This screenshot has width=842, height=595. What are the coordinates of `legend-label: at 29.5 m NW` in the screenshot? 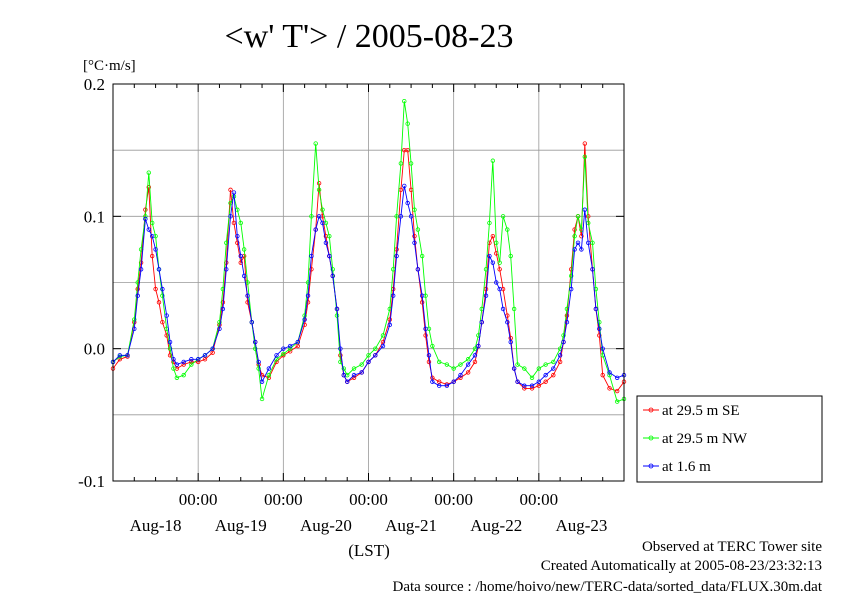 It's located at (705, 439).